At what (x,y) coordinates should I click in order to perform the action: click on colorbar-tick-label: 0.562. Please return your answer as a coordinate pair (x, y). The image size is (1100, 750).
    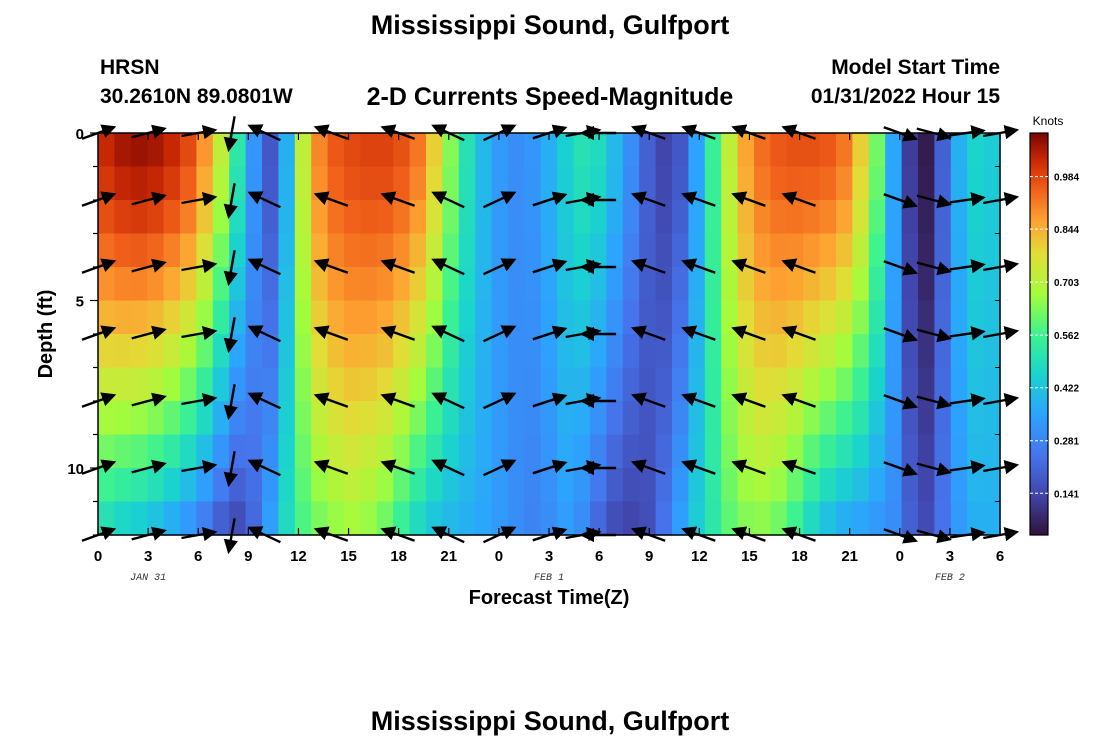
    Looking at the image, I should click on (1066, 336).